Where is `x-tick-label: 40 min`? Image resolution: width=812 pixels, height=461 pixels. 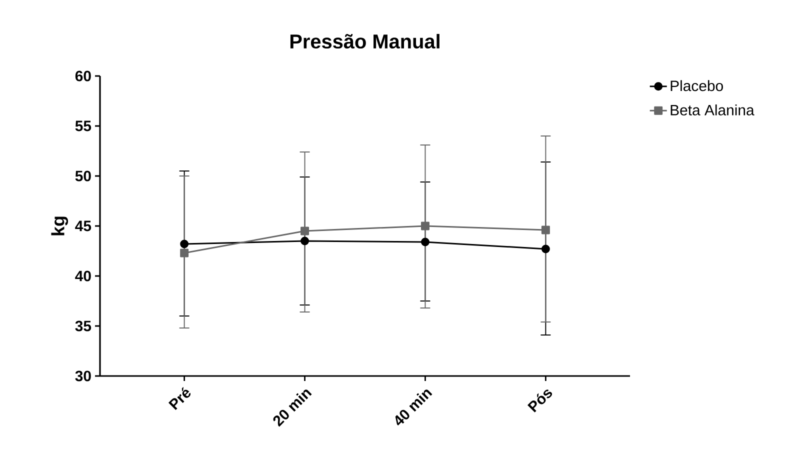 x-tick-label: 40 min is located at coordinates (413, 408).